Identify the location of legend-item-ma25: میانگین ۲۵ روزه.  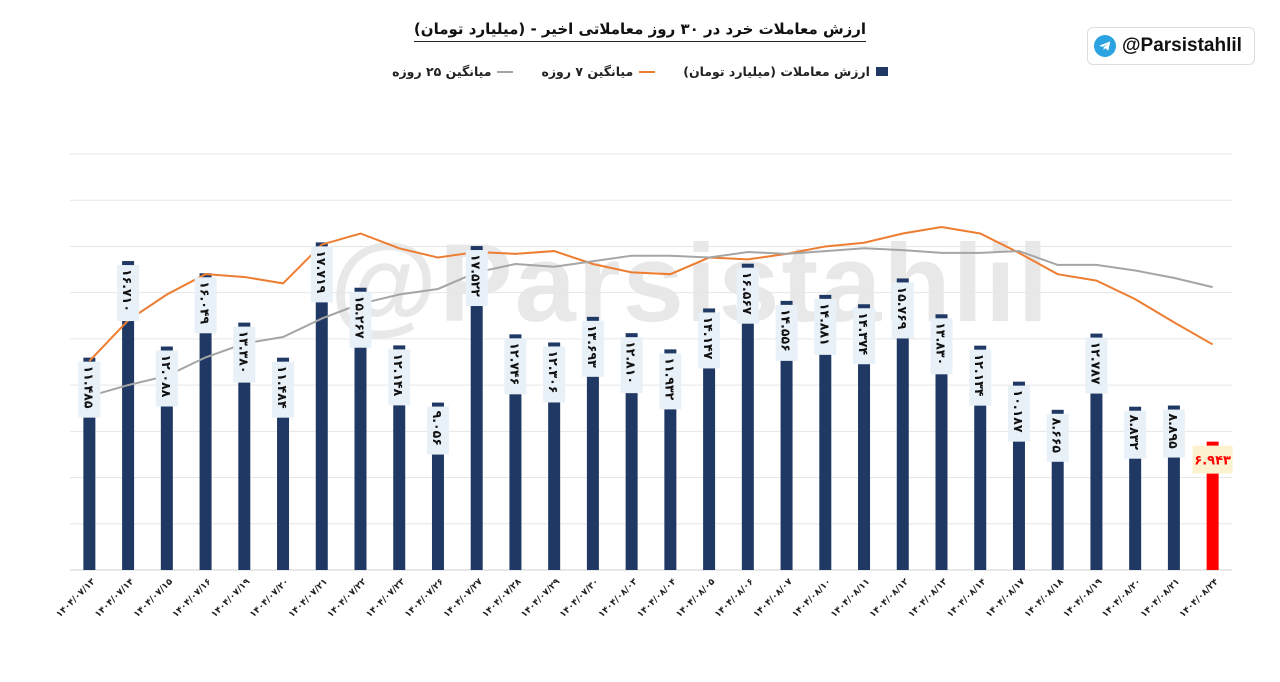
(453, 71).